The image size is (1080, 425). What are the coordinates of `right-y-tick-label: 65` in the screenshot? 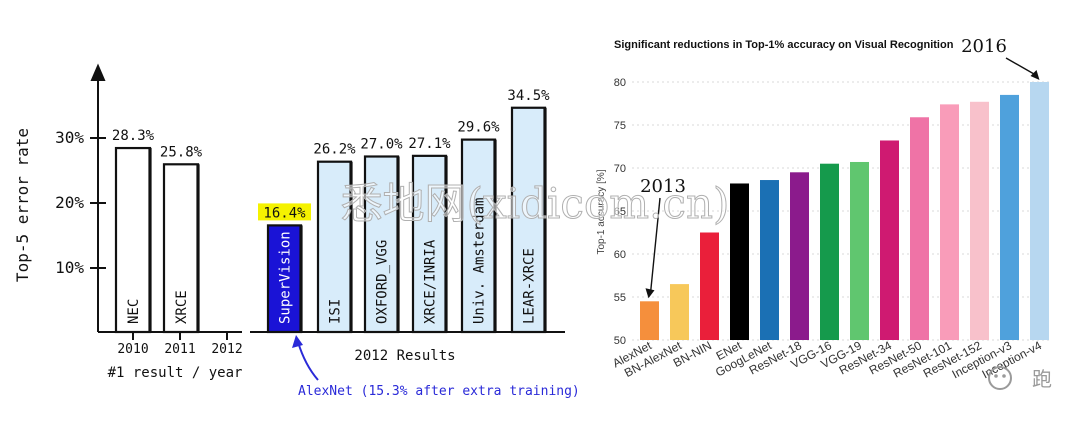 It's located at (620, 212).